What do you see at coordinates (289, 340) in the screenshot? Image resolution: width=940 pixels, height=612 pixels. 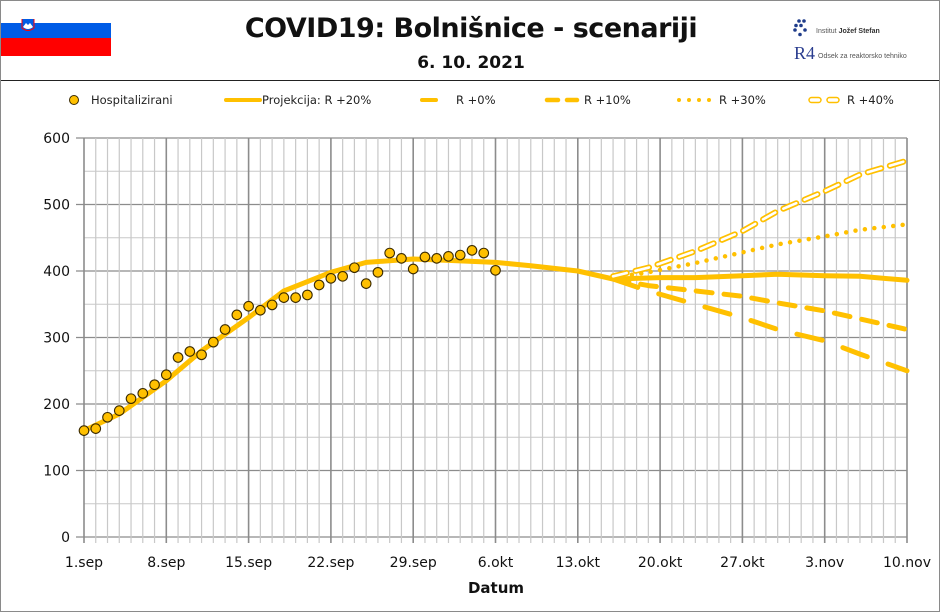 I see `hospitalized-points` at bounding box center [289, 340].